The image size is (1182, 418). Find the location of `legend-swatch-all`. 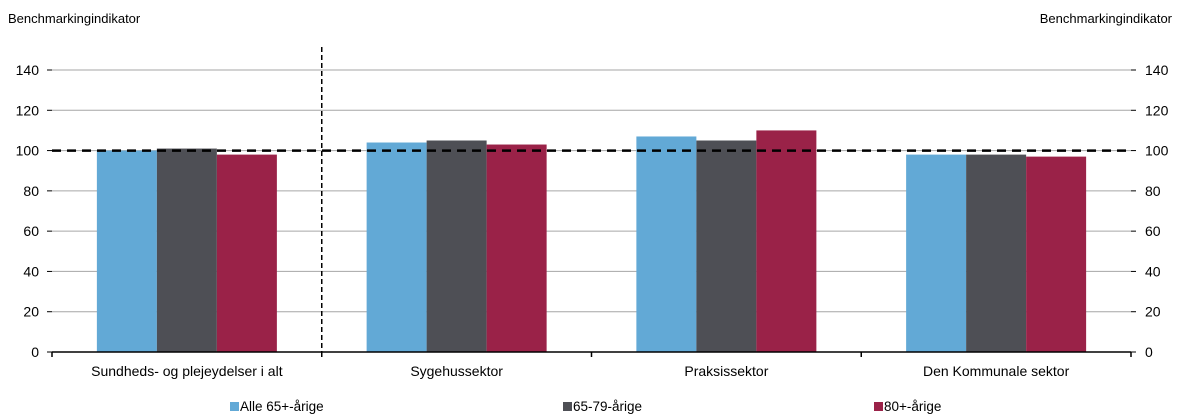

legend-swatch-all is located at coordinates (234, 406).